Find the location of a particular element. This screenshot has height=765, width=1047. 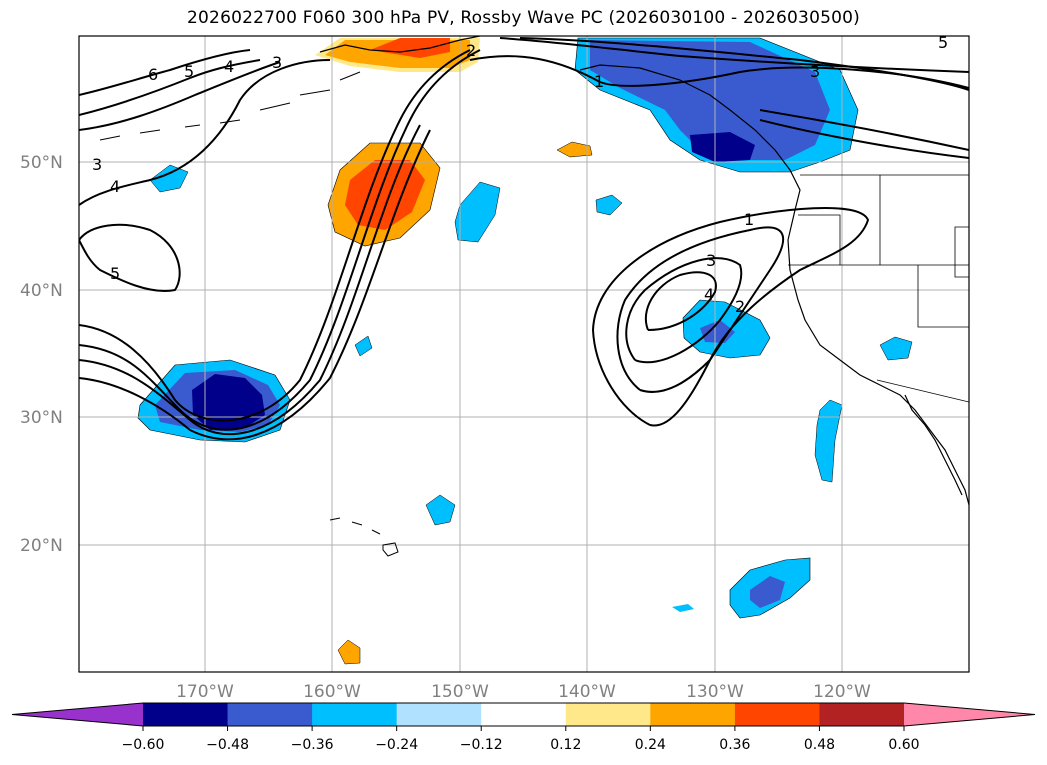

colorbar-tick-label: −0.36 is located at coordinates (312, 745).